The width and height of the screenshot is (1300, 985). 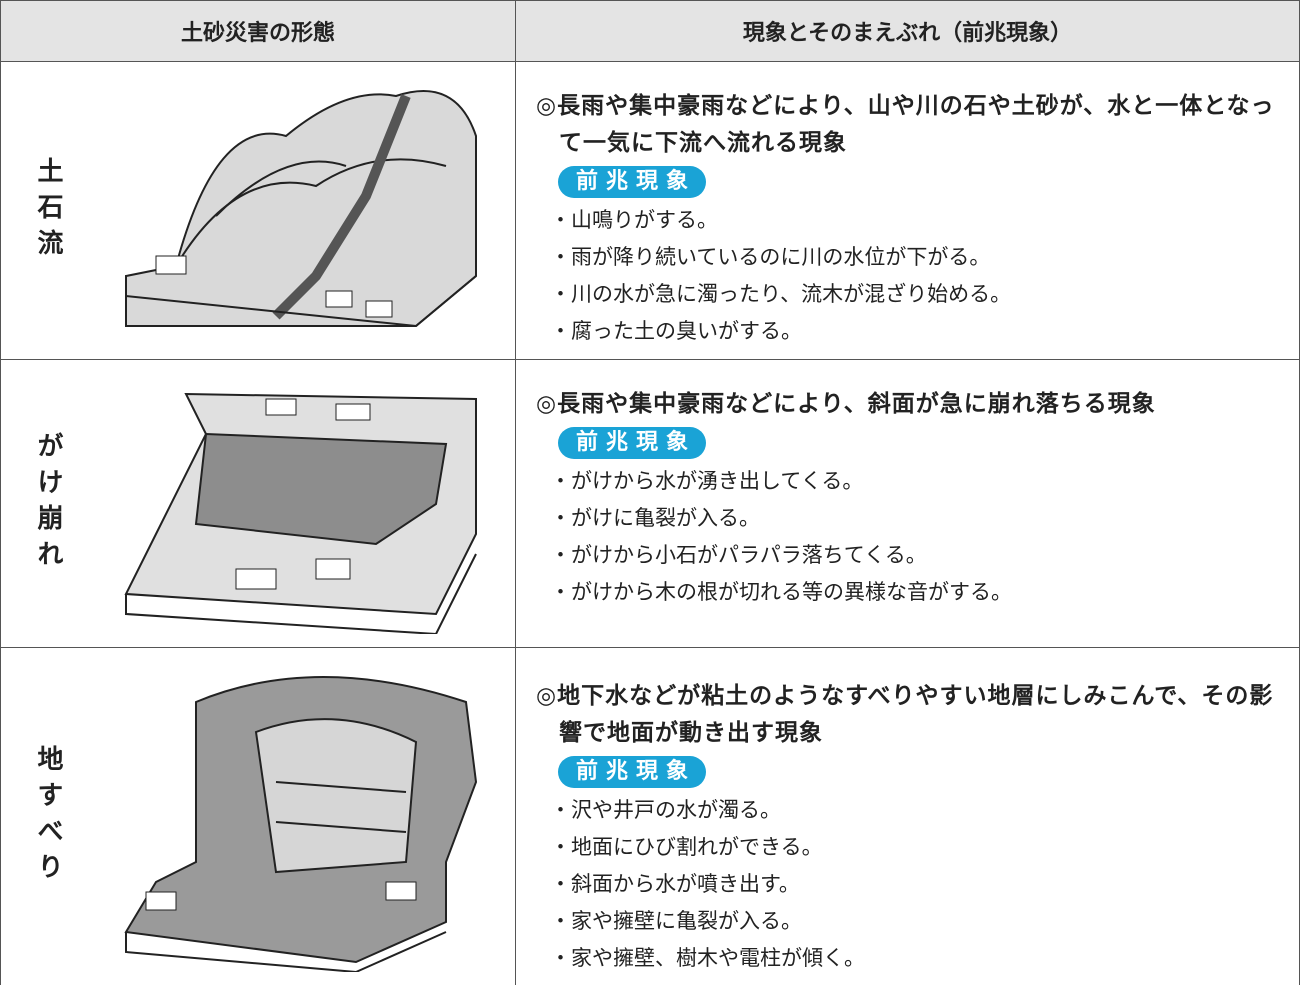 I want to click on header-cell: 土砂災害の形態, so click(x=258, y=31).